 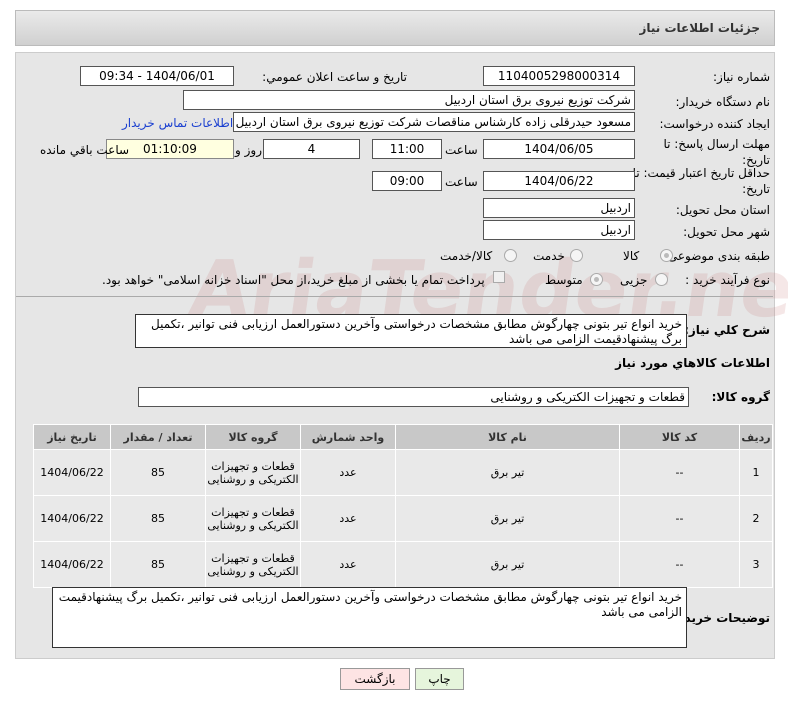 What do you see at coordinates (549, 256) in the screenshot?
I see `category-service-label: خدمت` at bounding box center [549, 256].